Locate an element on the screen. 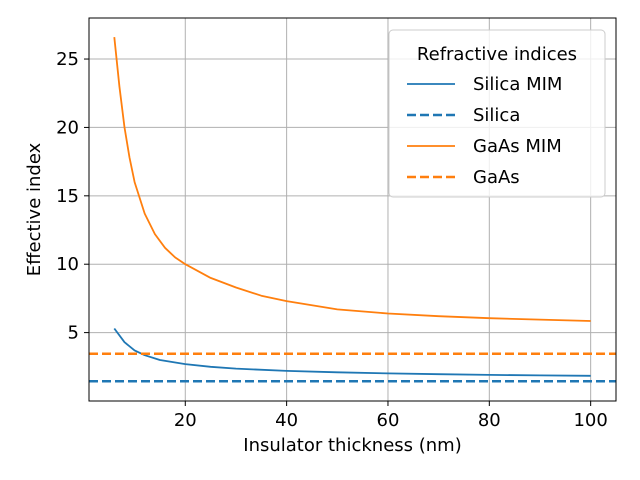 The image size is (640, 480). y-axis-label: Effective index is located at coordinates (34, 209).